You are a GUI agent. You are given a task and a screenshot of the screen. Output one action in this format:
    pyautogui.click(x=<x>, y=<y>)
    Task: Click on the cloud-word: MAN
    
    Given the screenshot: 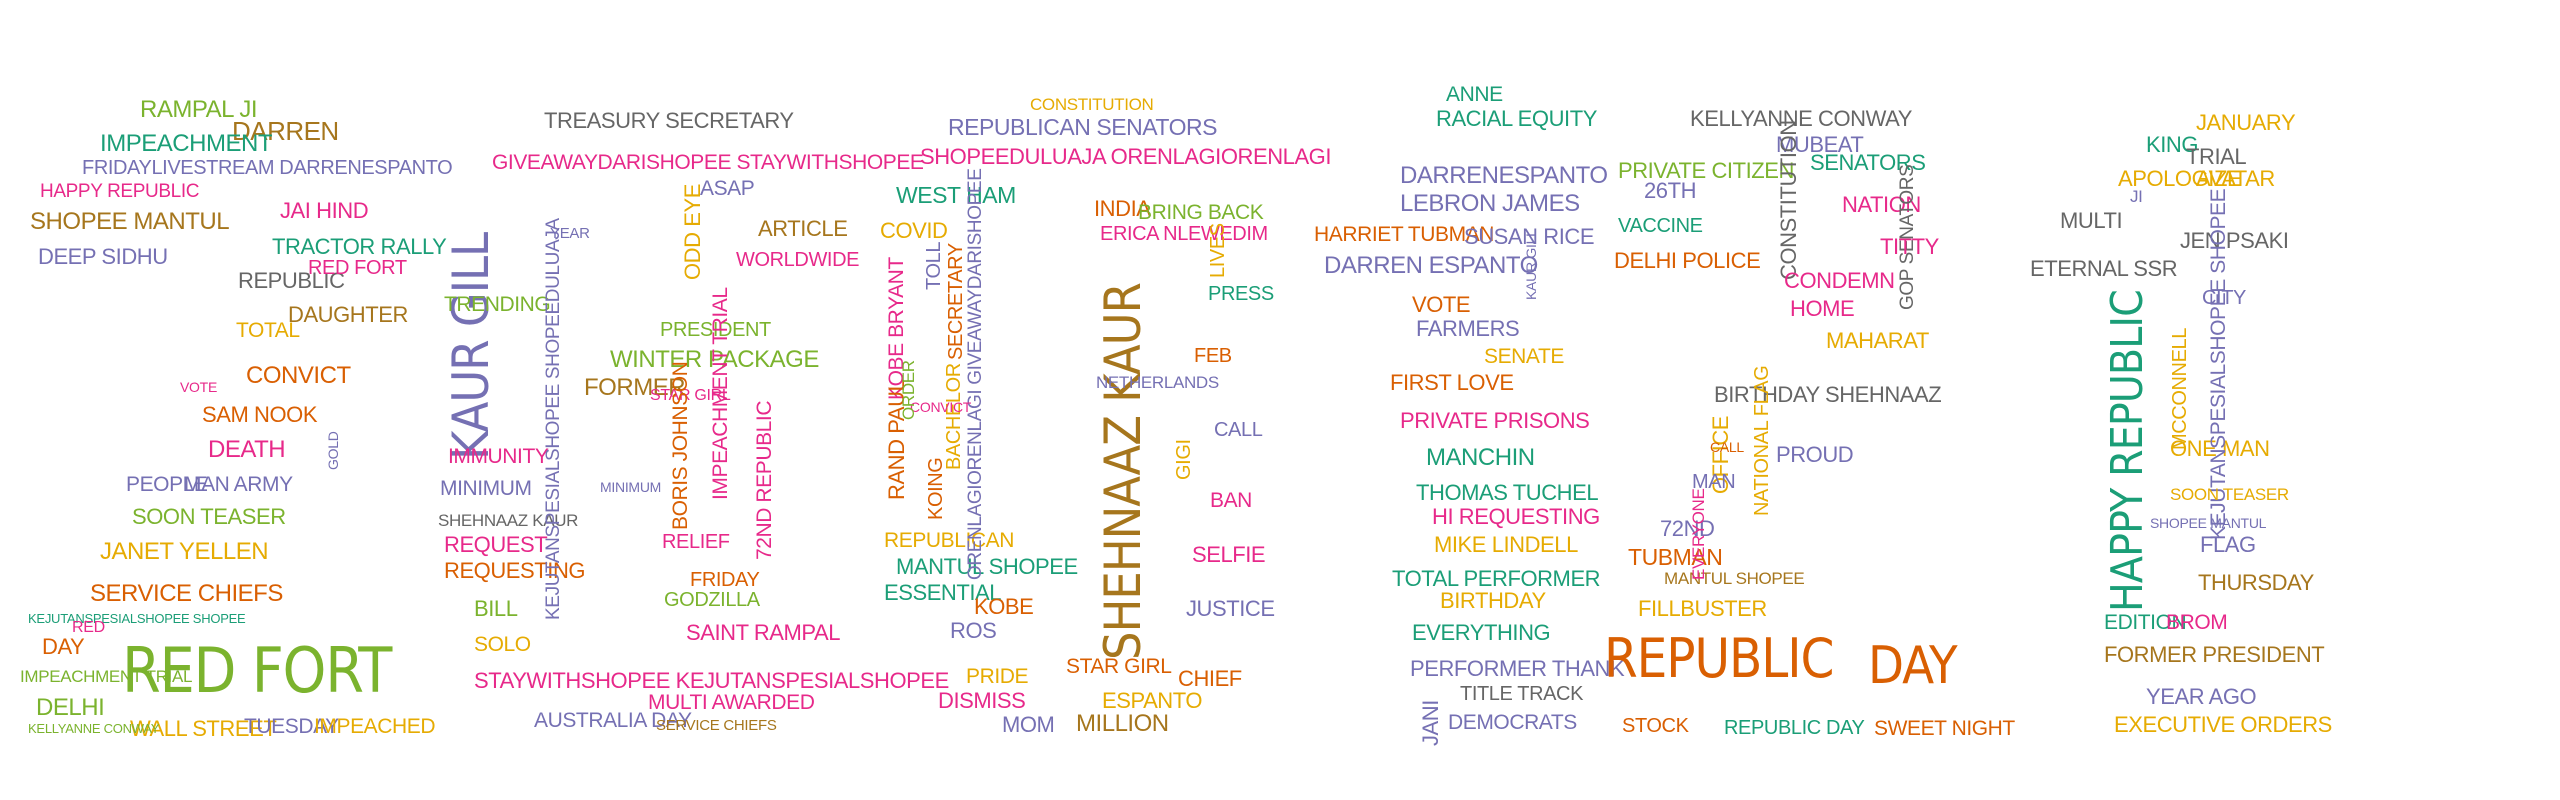 What is the action you would take?
    pyautogui.click(x=1714, y=482)
    